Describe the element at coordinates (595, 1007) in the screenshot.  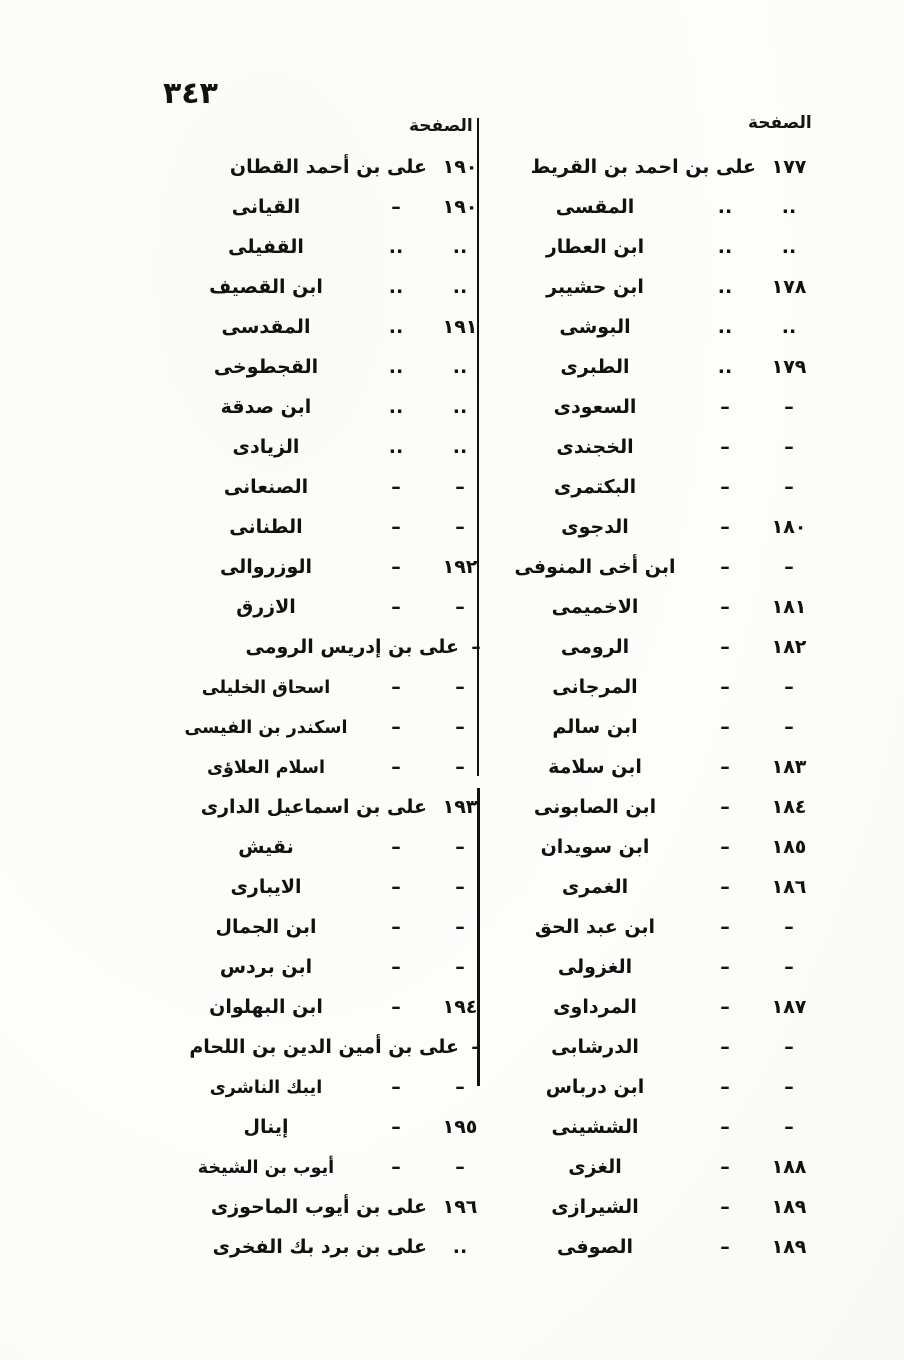
I see `entry-name: المرداوى` at that location.